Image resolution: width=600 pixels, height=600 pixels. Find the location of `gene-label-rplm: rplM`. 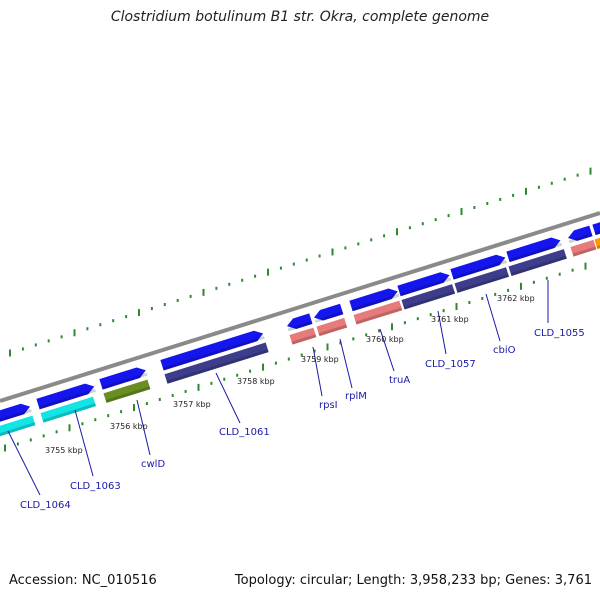

gene-label-rplm: rplM is located at coordinates (356, 396).